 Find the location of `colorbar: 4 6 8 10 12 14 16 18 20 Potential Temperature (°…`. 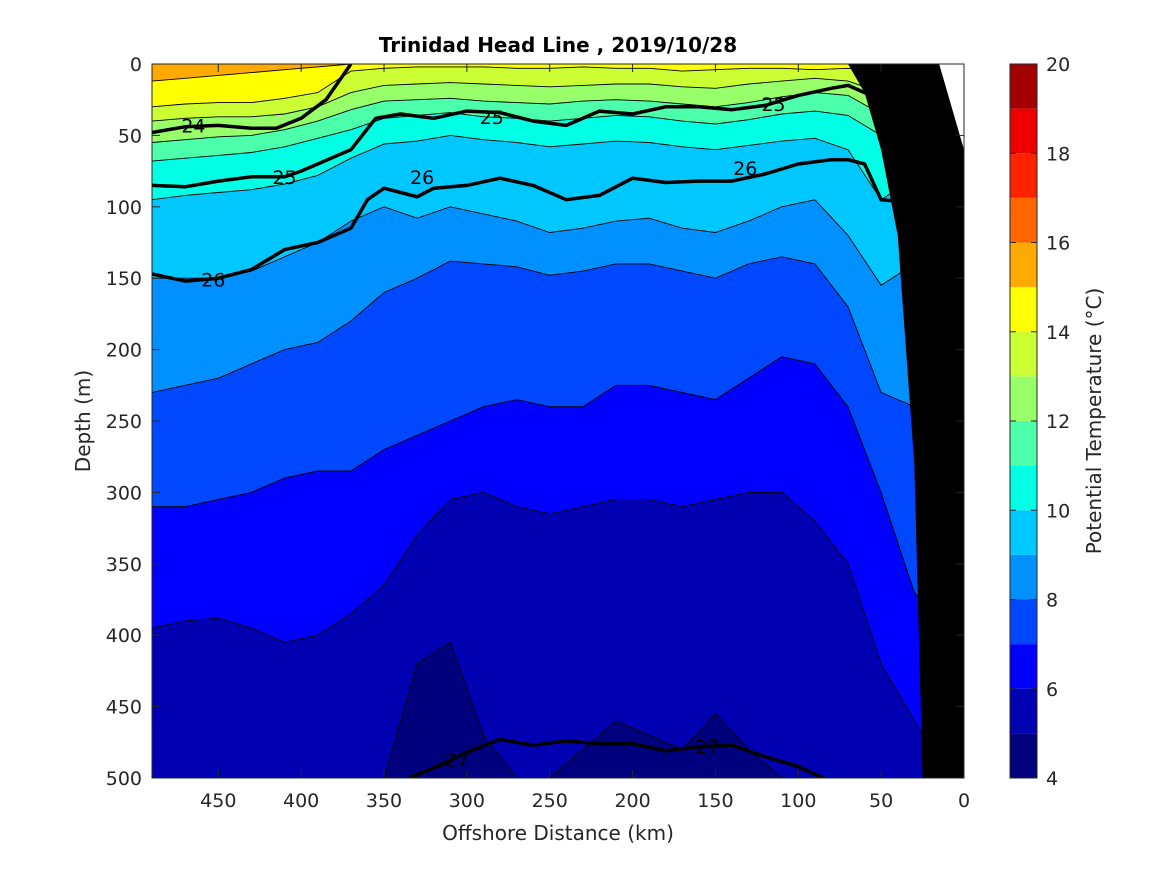

colorbar: 4 6 8 10 12 14 16 18 20 Potential Temperature (°… is located at coordinates (1057, 422).